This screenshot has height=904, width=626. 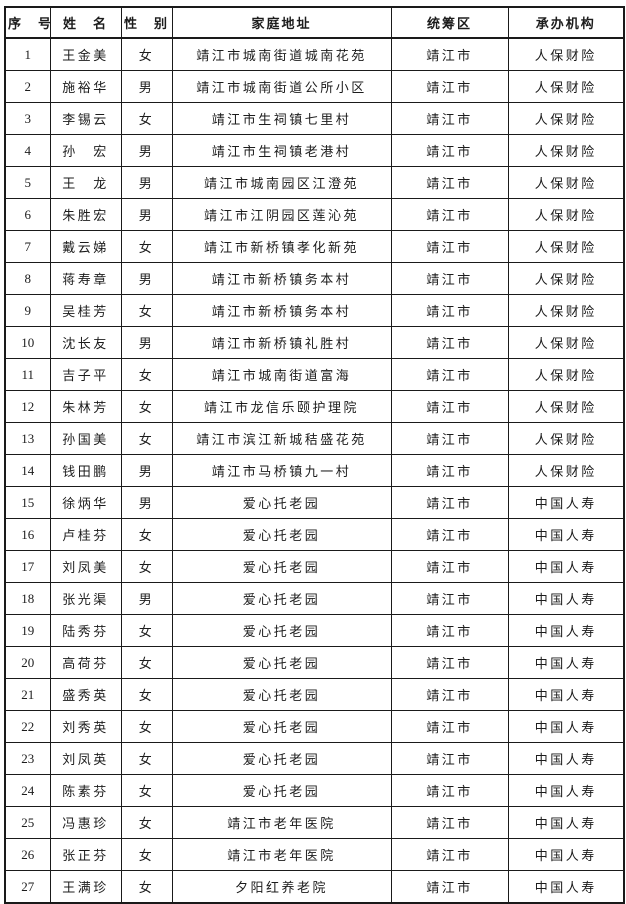 I want to click on cell-index: 9, so click(x=27, y=310).